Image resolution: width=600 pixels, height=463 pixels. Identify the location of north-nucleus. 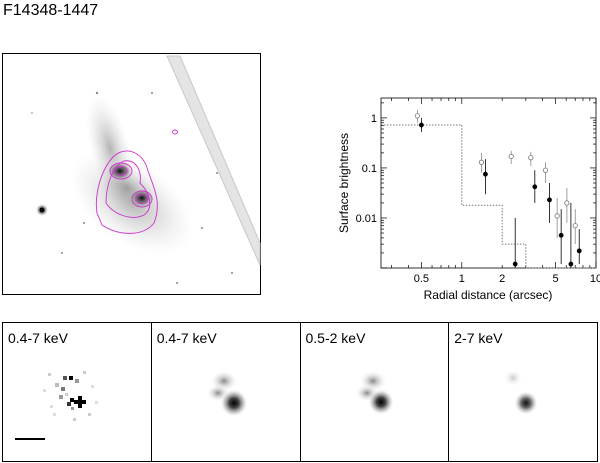
(120, 171).